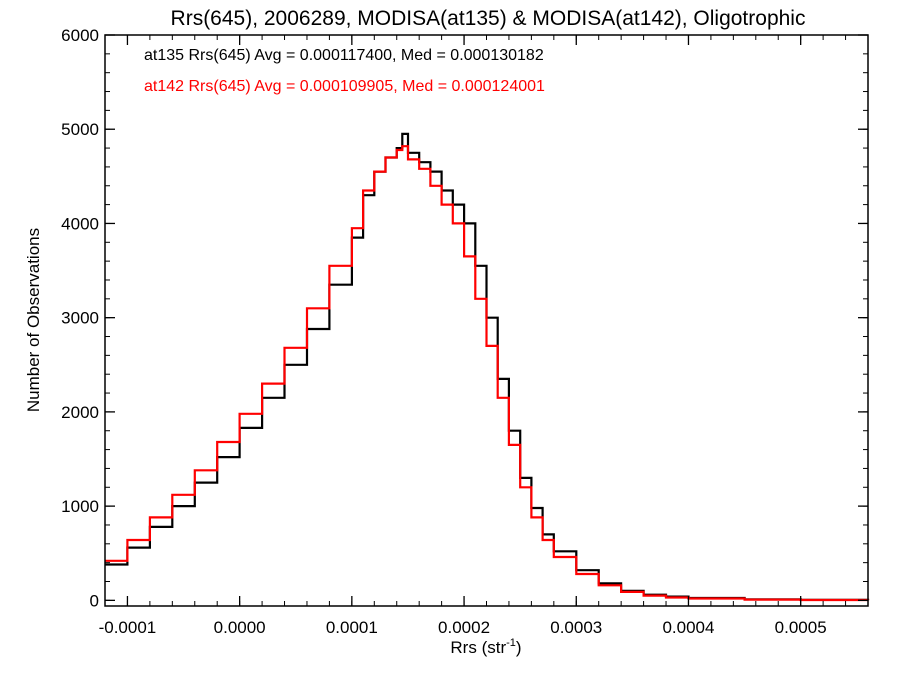 The width and height of the screenshot is (900, 675). Describe the element at coordinates (94, 600) in the screenshot. I see `y-tick-label: 0` at that location.